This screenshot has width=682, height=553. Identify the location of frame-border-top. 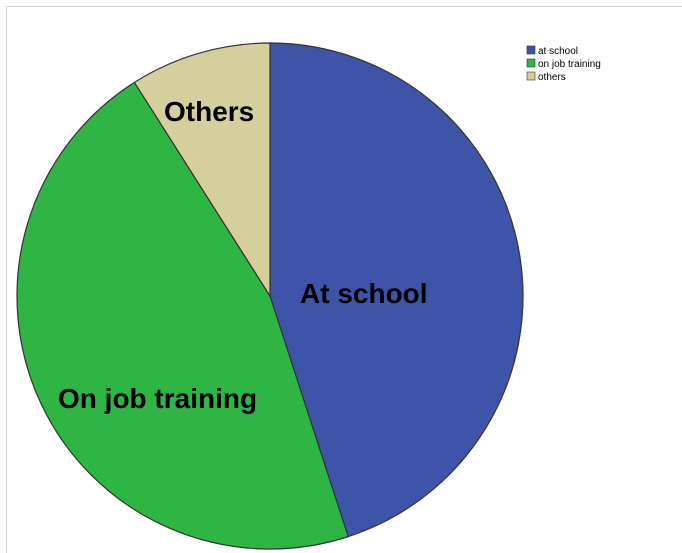
(344, 6).